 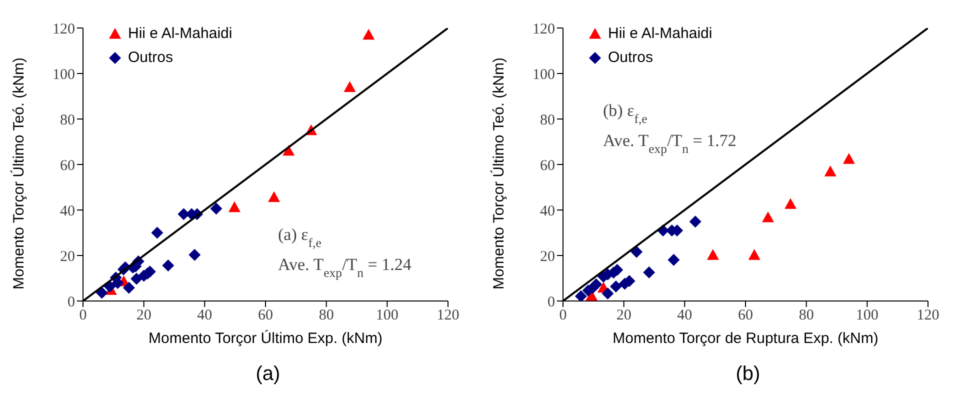 What do you see at coordinates (345, 267) in the screenshot?
I see `annotation: Ave. T$_{exp}$/T$_{n}$ = 1.24` at bounding box center [345, 267].